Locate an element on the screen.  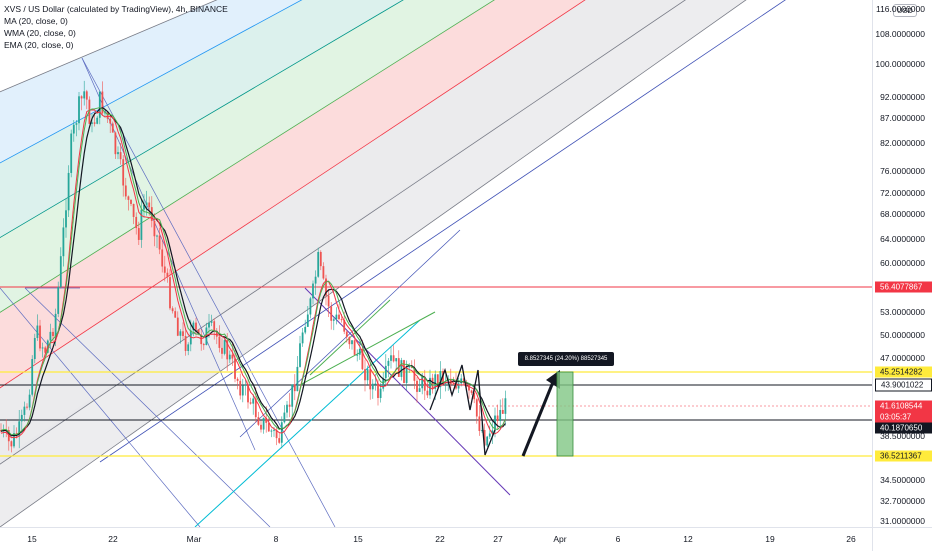
time-label: 8 is located at coordinates (276, 539).